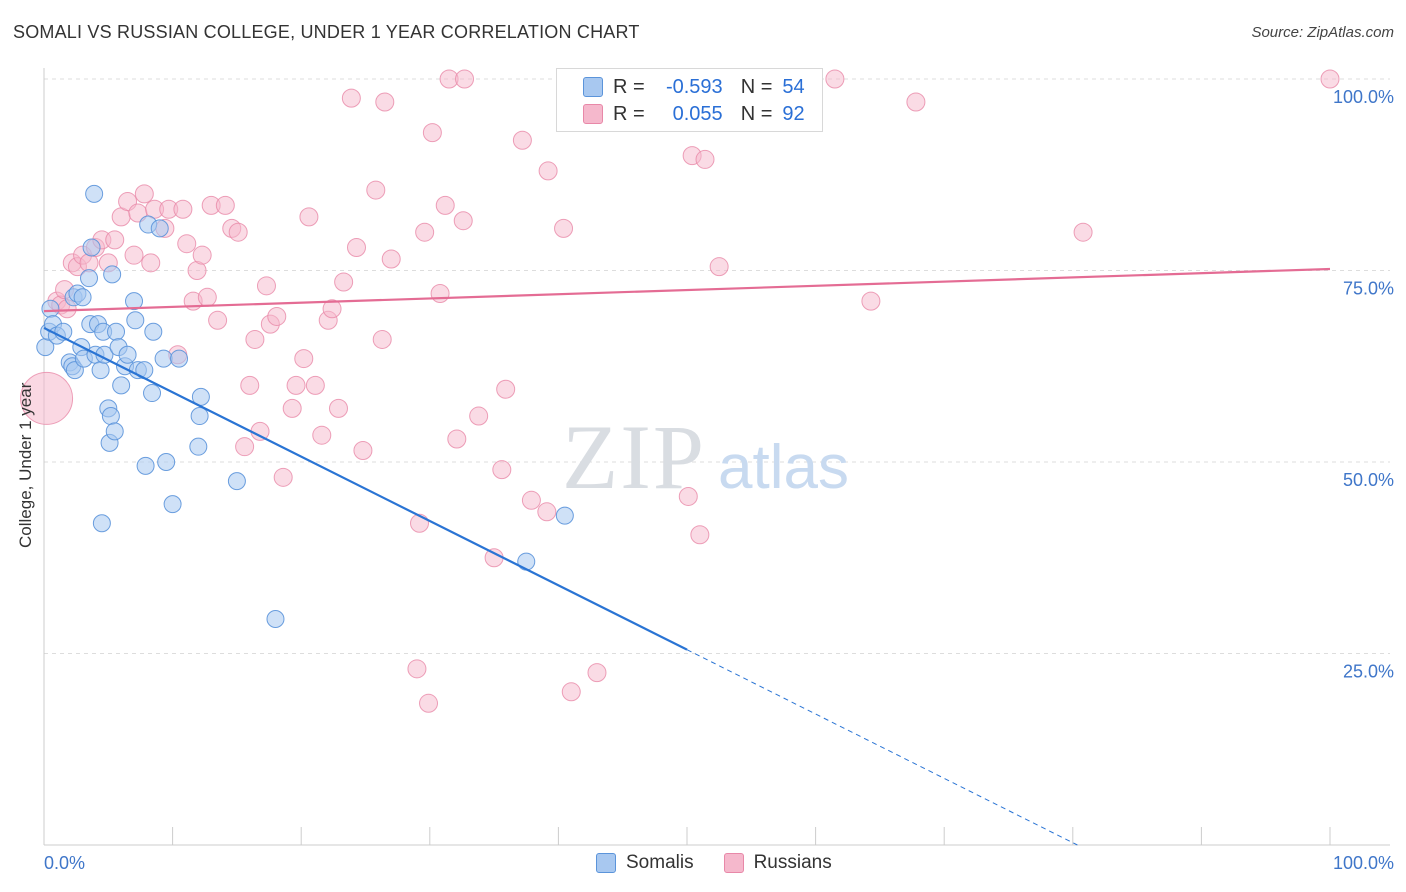 The width and height of the screenshot is (1406, 892). I want to click on legend-item-russians: Russians, so click(777, 863).